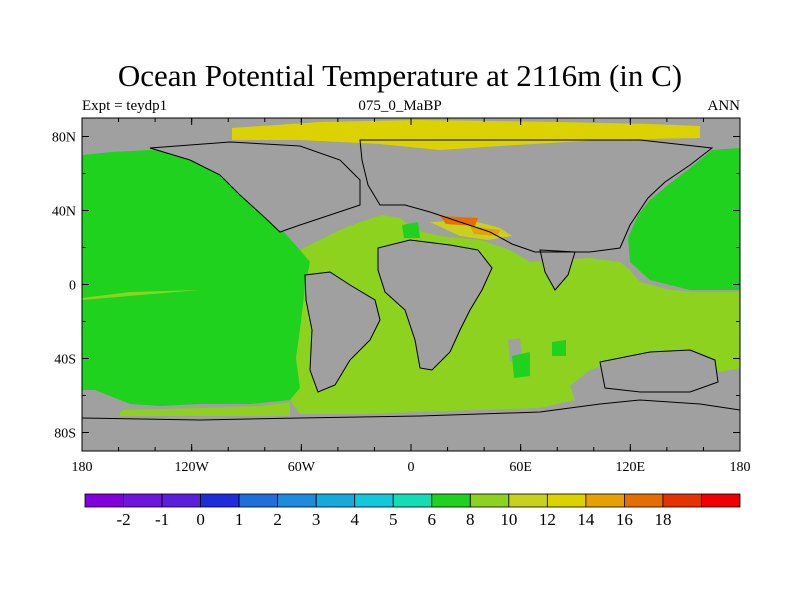 The image size is (800, 600). What do you see at coordinates (536, 196) in the screenshot?
I see `eurasia` at bounding box center [536, 196].